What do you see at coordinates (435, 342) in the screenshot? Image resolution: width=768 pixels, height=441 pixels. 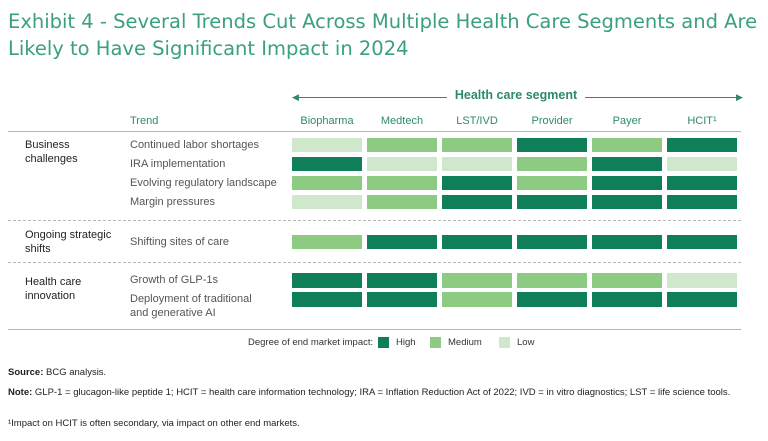 I see `legend-swatch-medium` at bounding box center [435, 342].